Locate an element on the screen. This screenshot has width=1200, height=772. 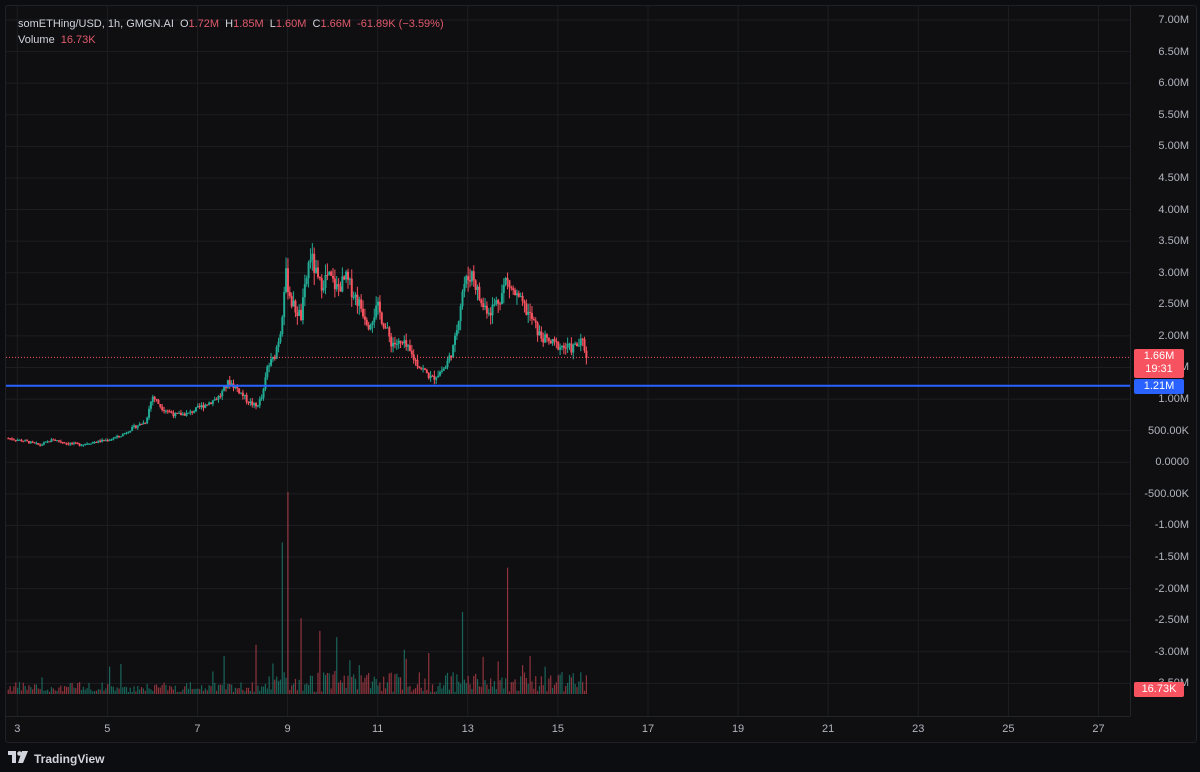
symbol-info: somETHing/USD, 1h, GMGN.AI is located at coordinates (96, 24).